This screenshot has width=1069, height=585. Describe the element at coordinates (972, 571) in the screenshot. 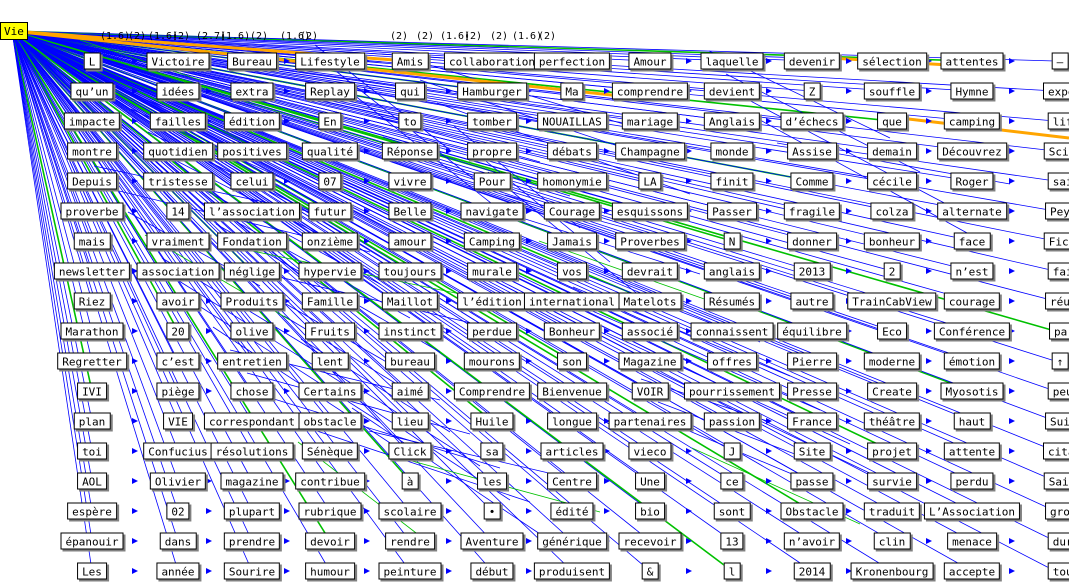

I see `node-accepte: accepte` at that location.